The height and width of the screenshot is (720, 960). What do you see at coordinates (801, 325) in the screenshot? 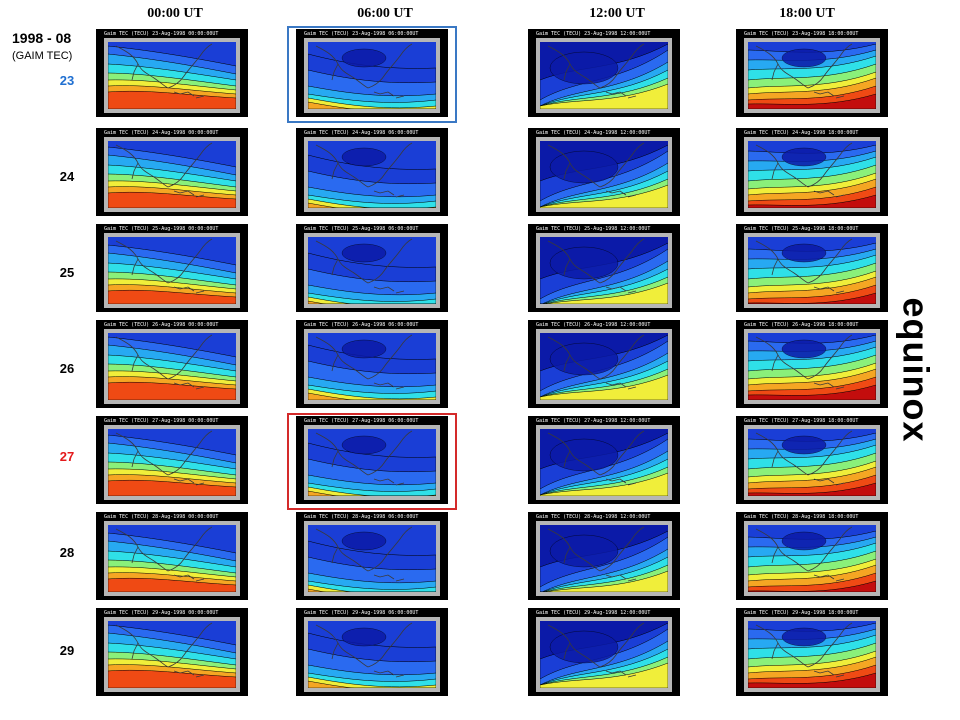
I see `panel-header: Gaim TEC (TECU) 26-Aug-1998 18:00:00UT` at bounding box center [801, 325].